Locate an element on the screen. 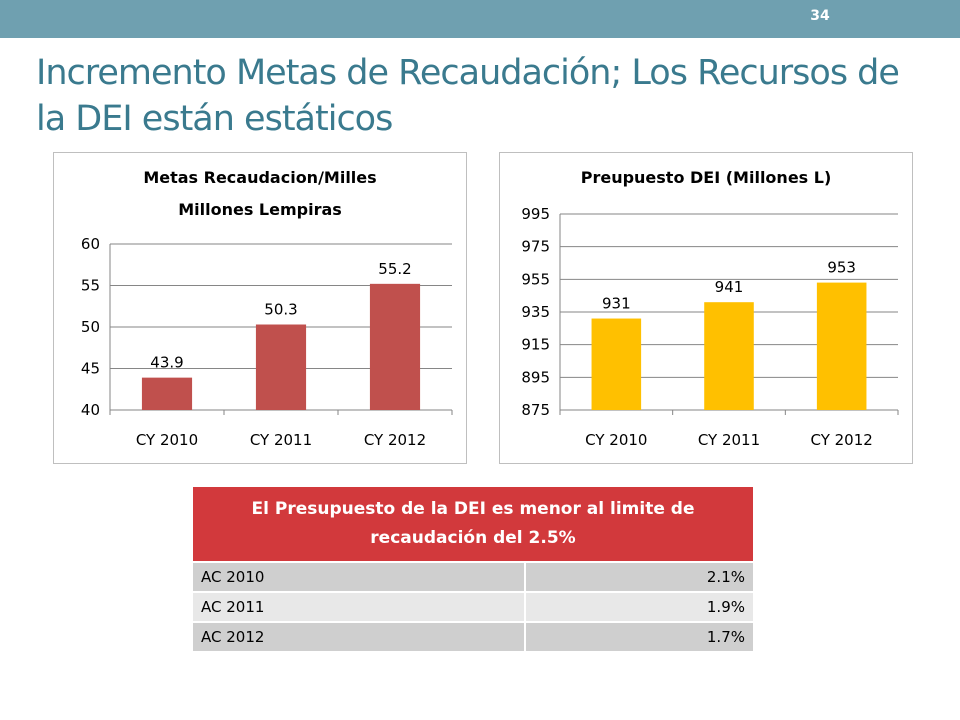 The image size is (960, 720). y-tick-label: 40 is located at coordinates (90, 410).